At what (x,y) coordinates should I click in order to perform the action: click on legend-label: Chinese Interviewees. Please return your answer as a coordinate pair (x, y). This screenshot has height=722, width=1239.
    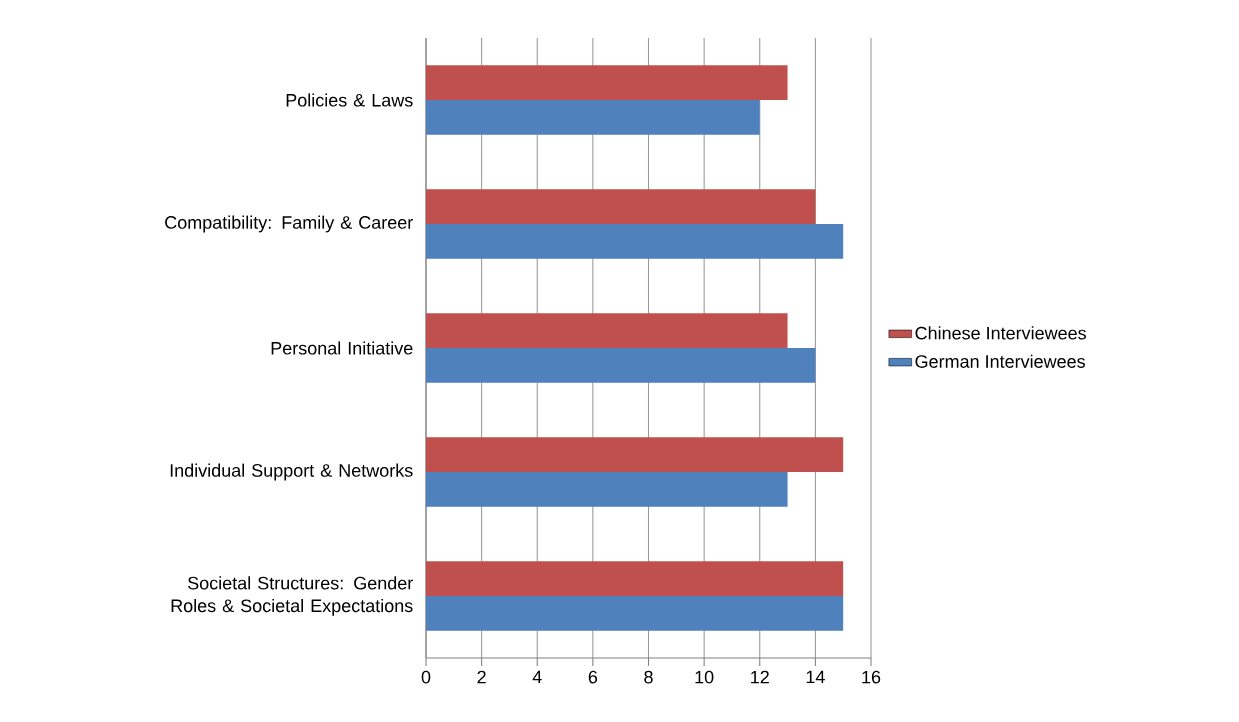
    Looking at the image, I should click on (1000, 333).